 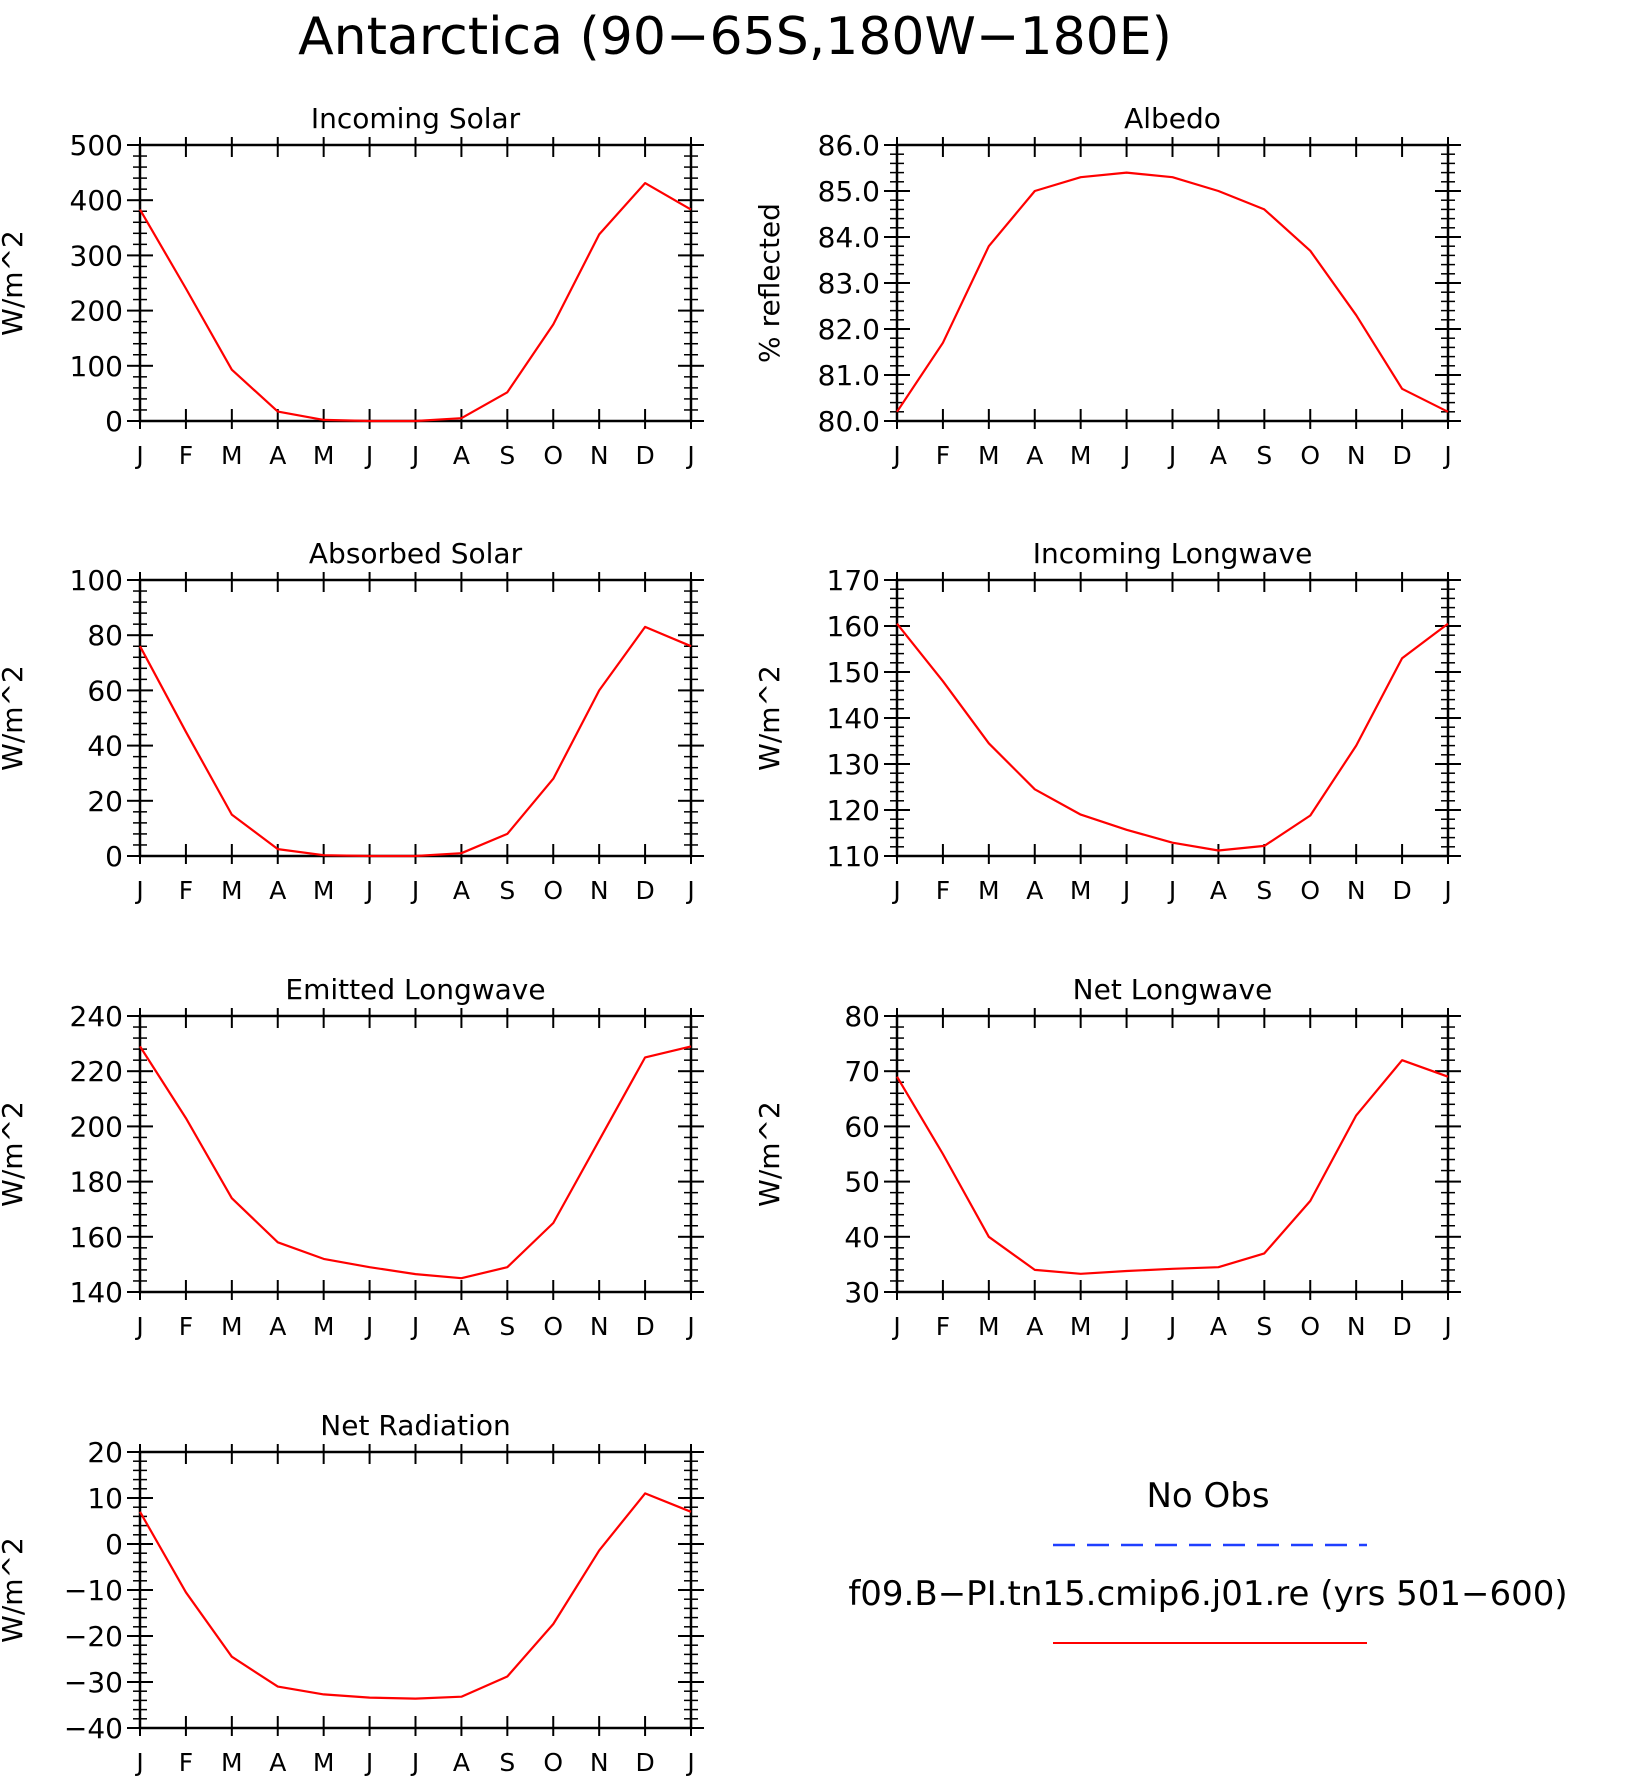 What do you see at coordinates (96, 1071) in the screenshot?
I see `y-tick-label: 220` at bounding box center [96, 1071].